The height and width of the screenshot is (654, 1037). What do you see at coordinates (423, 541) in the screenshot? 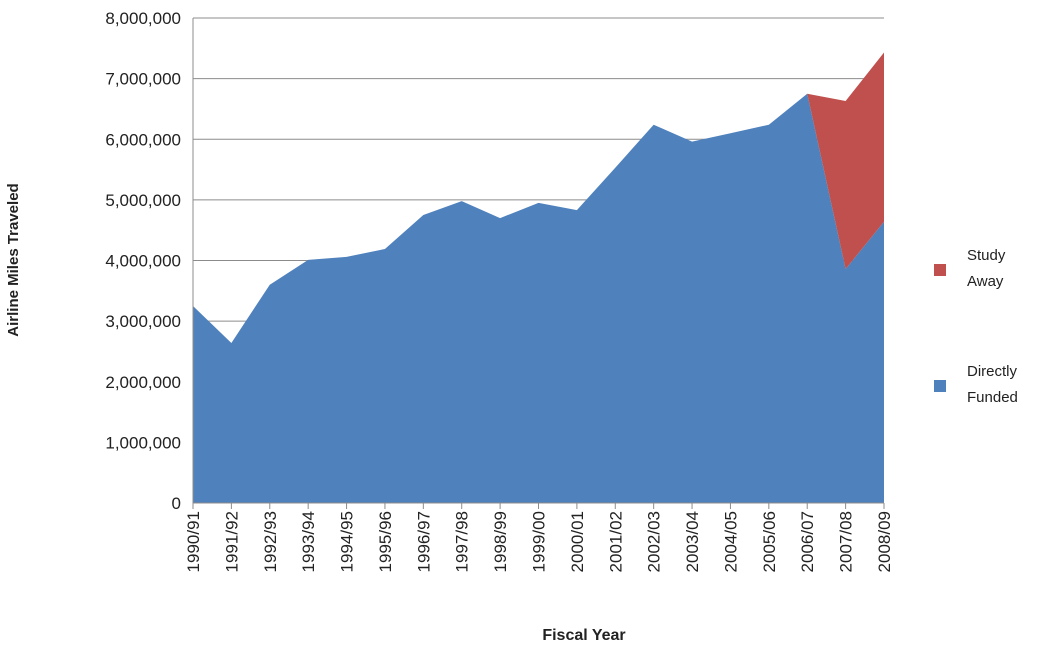
I see `x-tick-label: 1996/97` at bounding box center [423, 541].